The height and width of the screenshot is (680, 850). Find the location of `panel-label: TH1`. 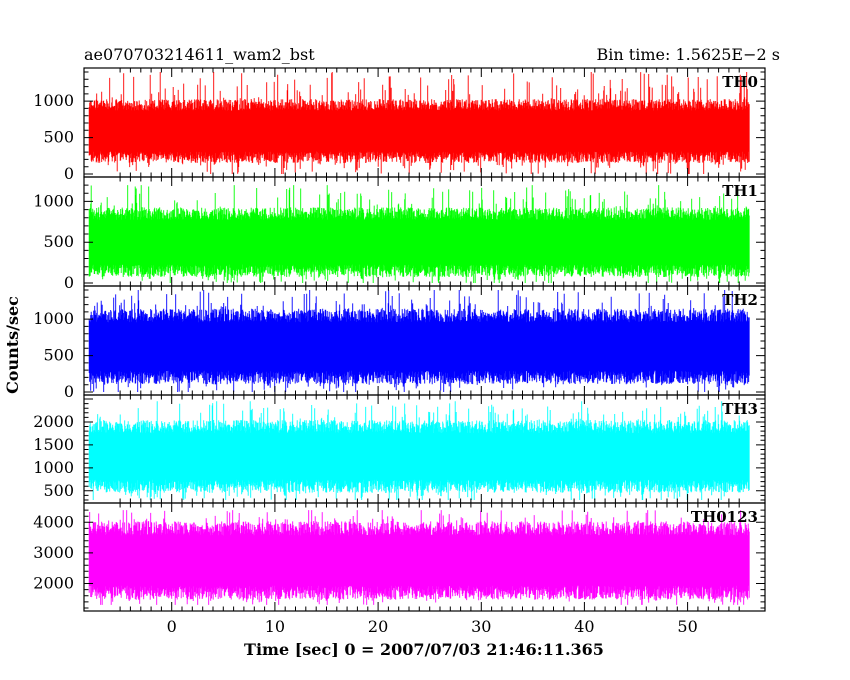

panel-label: TH1 is located at coordinates (740, 191).